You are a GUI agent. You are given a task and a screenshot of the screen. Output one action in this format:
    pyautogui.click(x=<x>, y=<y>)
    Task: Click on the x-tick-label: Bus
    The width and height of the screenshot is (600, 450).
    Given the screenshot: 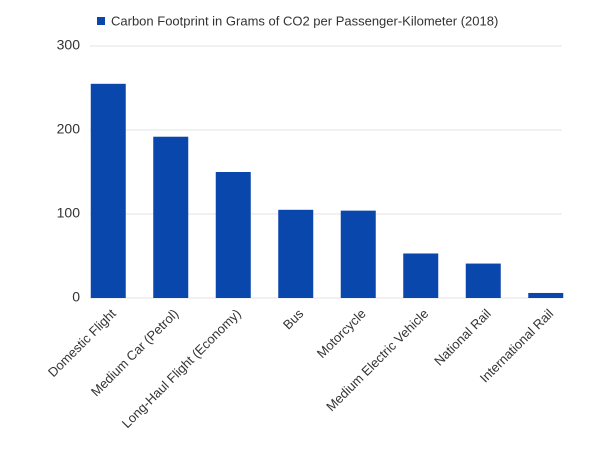 What is the action you would take?
    pyautogui.click(x=293, y=319)
    